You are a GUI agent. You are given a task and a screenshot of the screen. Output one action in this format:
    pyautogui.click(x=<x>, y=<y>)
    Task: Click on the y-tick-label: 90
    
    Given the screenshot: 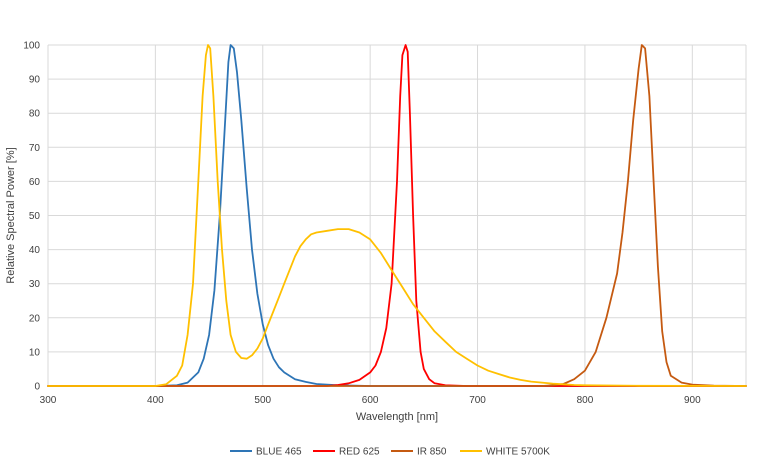 What is the action you would take?
    pyautogui.click(x=35, y=80)
    